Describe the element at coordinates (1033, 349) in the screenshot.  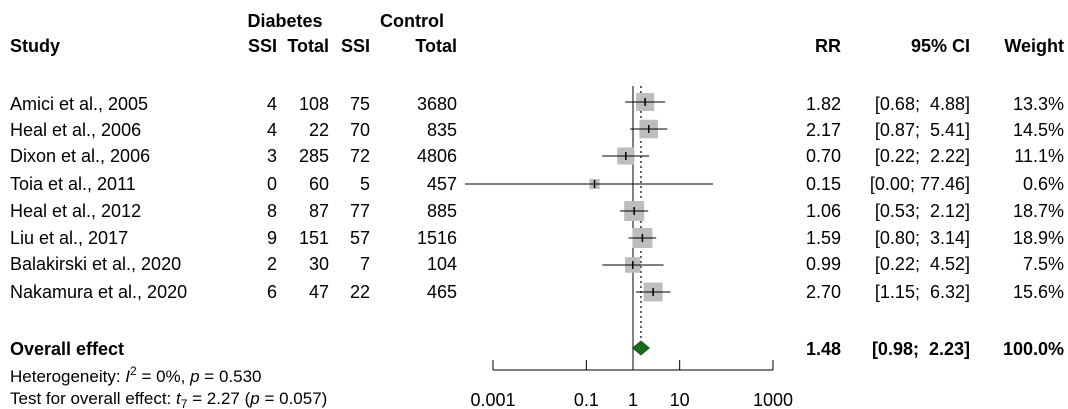
I see `overall-weight-value: 100.0%` at that location.